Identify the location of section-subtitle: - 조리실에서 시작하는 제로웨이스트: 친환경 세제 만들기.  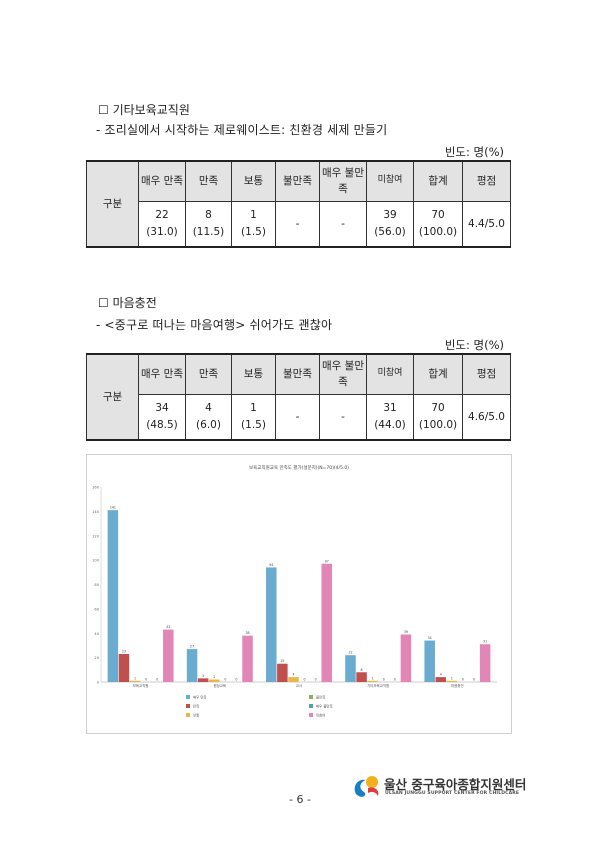
(242, 130).